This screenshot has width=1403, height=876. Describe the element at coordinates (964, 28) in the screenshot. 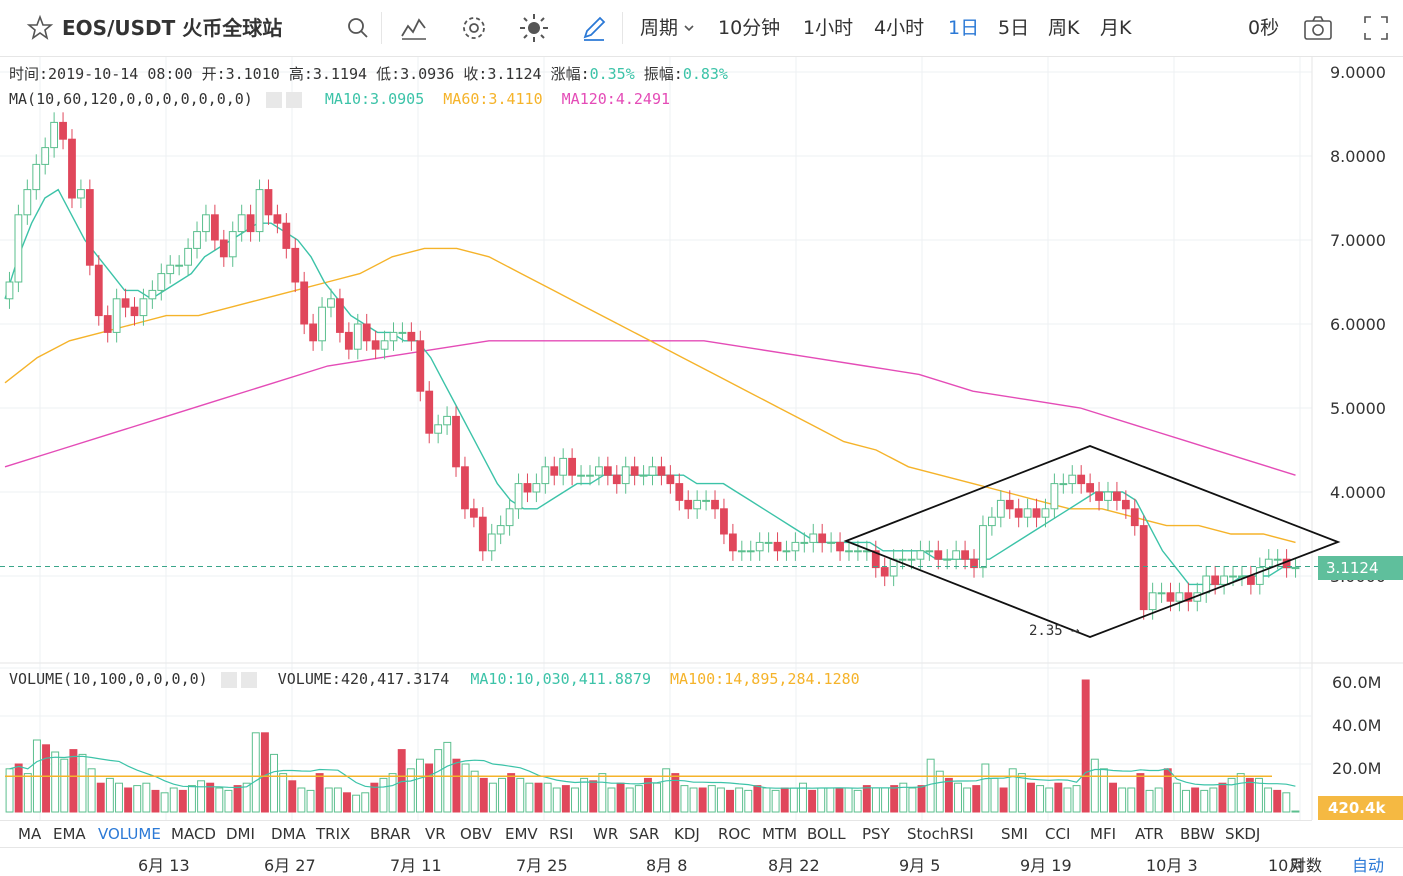

I see `interval-1d: 1日` at that location.